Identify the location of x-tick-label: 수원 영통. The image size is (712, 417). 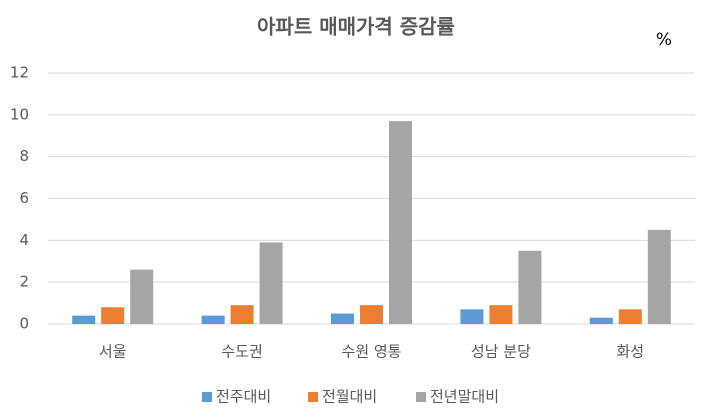
(372, 352).